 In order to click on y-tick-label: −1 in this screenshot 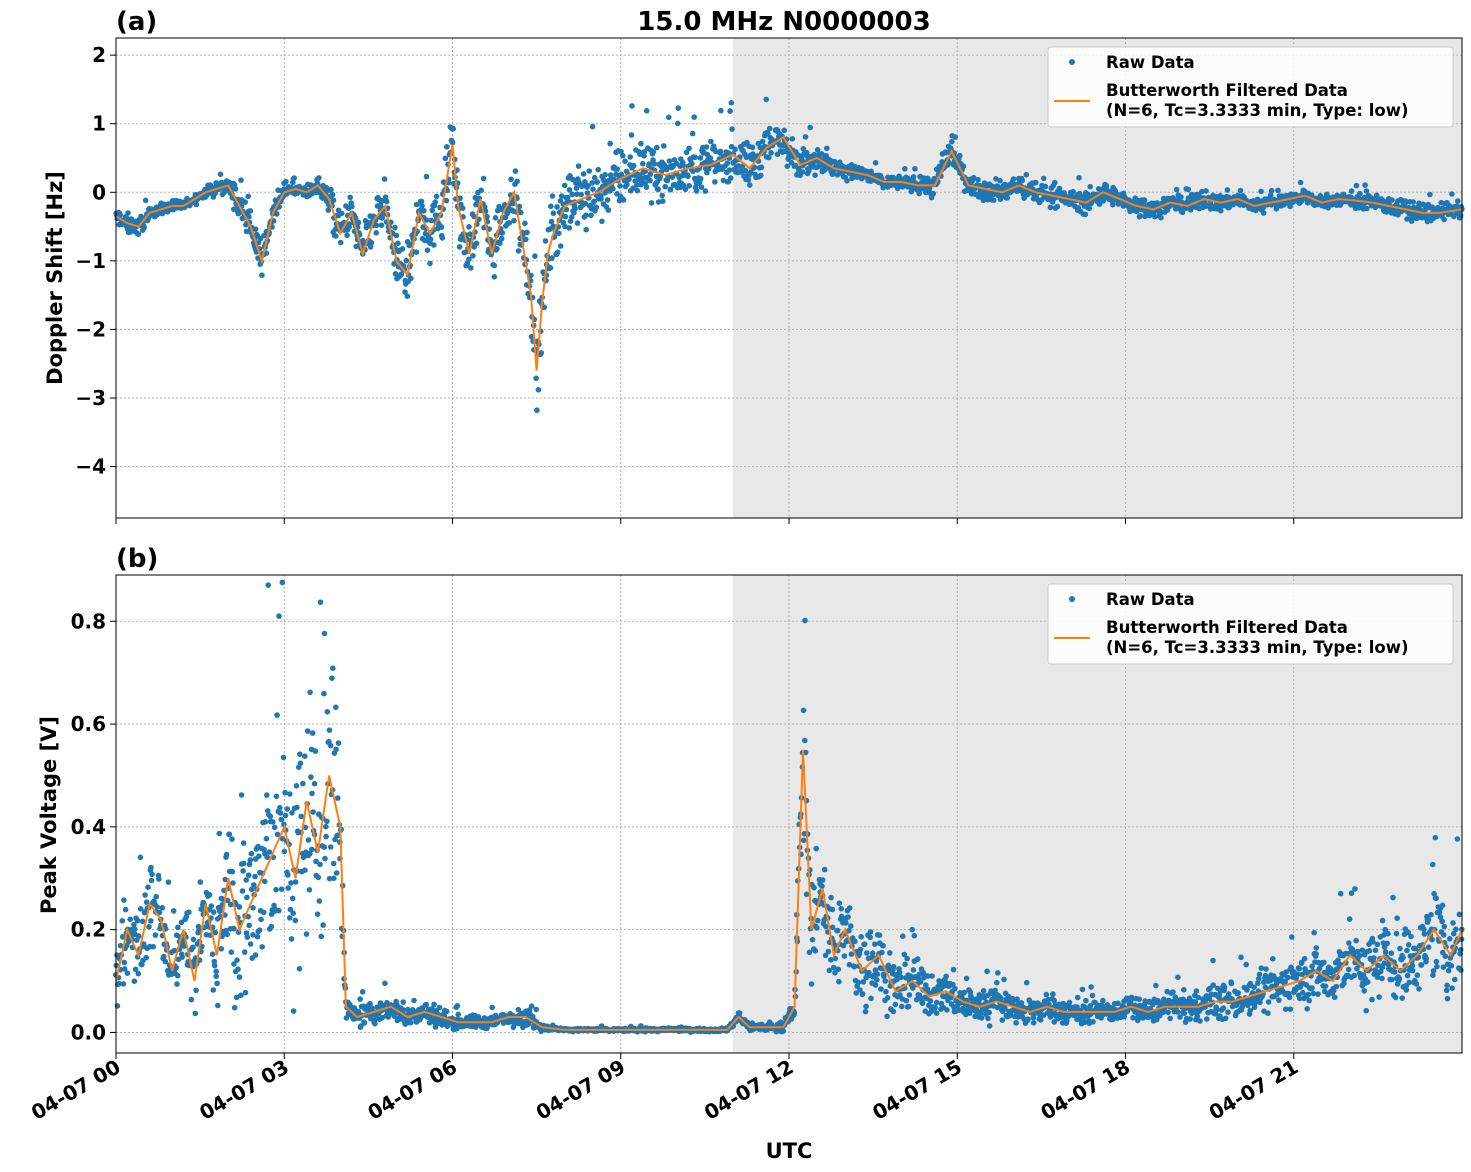, I will do `click(90, 261)`.